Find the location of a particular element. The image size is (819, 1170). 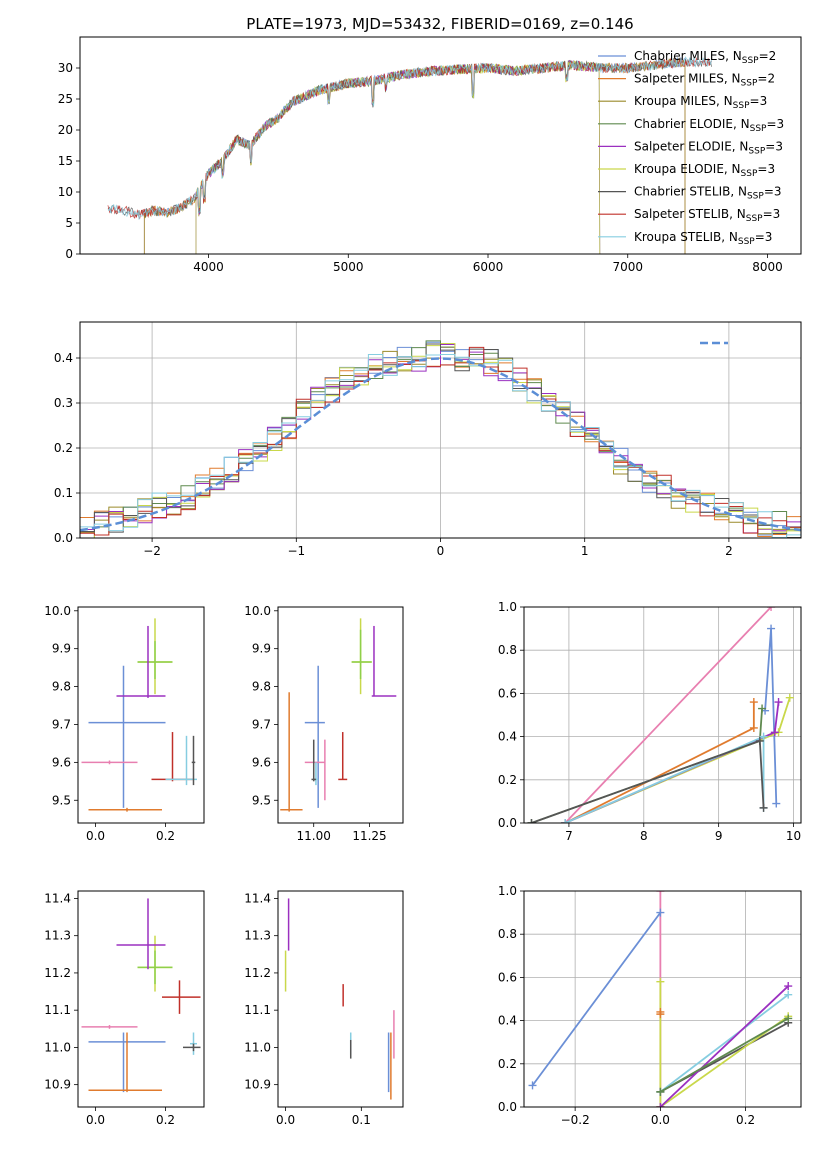

y-tick-label: 11.2 is located at coordinates (57, 973).